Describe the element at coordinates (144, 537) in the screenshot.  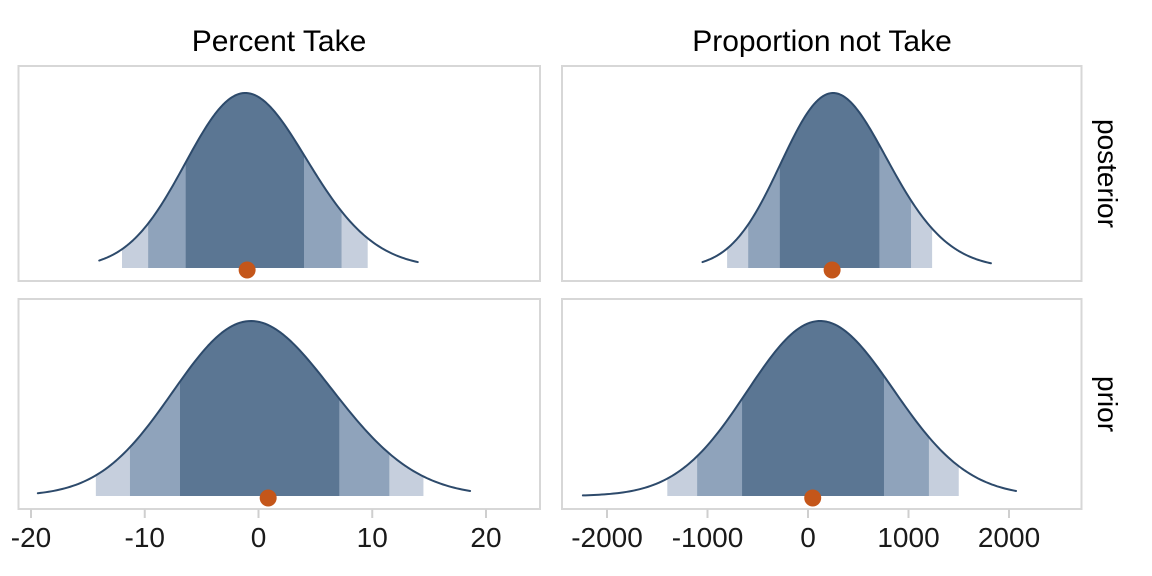
I see `x-tick-label: -10` at that location.